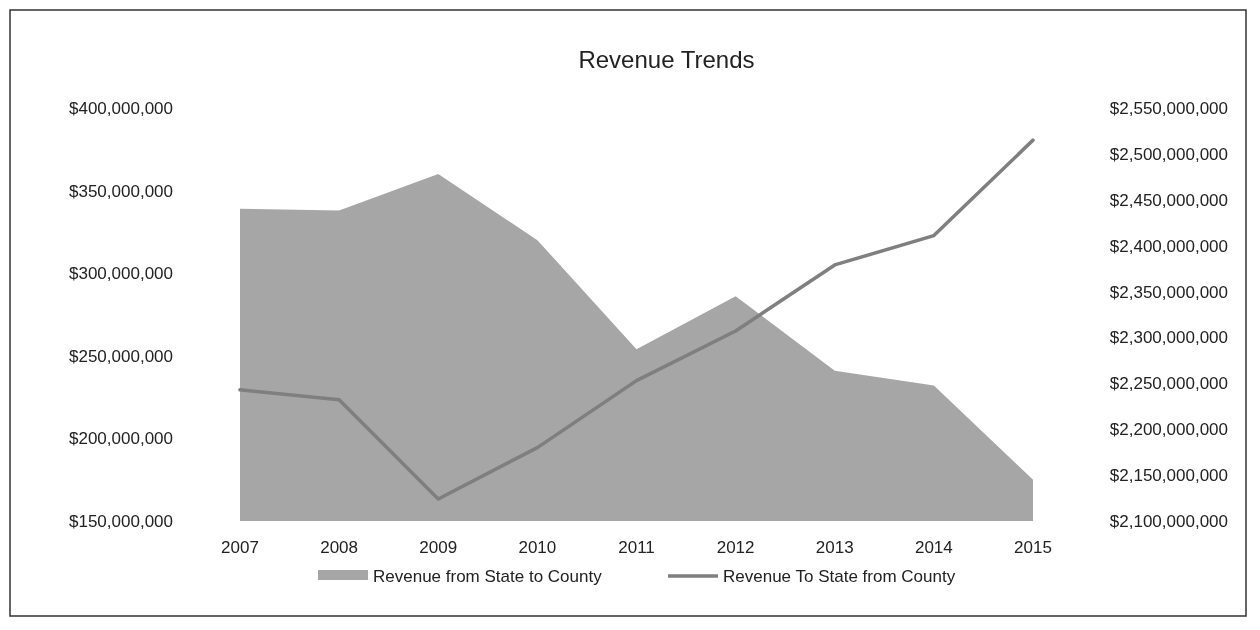 The image size is (1260, 630). Describe the element at coordinates (933, 547) in the screenshot. I see `x-tick-label: 2014` at that location.